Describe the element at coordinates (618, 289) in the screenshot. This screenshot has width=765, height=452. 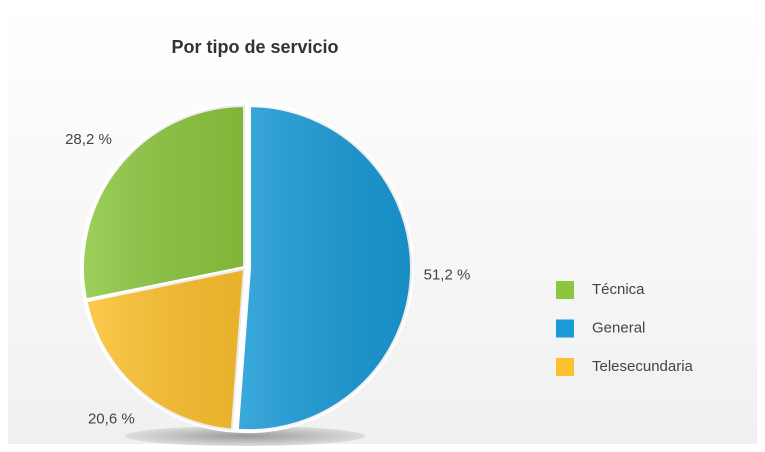
I see `legend-label: Técnica` at that location.